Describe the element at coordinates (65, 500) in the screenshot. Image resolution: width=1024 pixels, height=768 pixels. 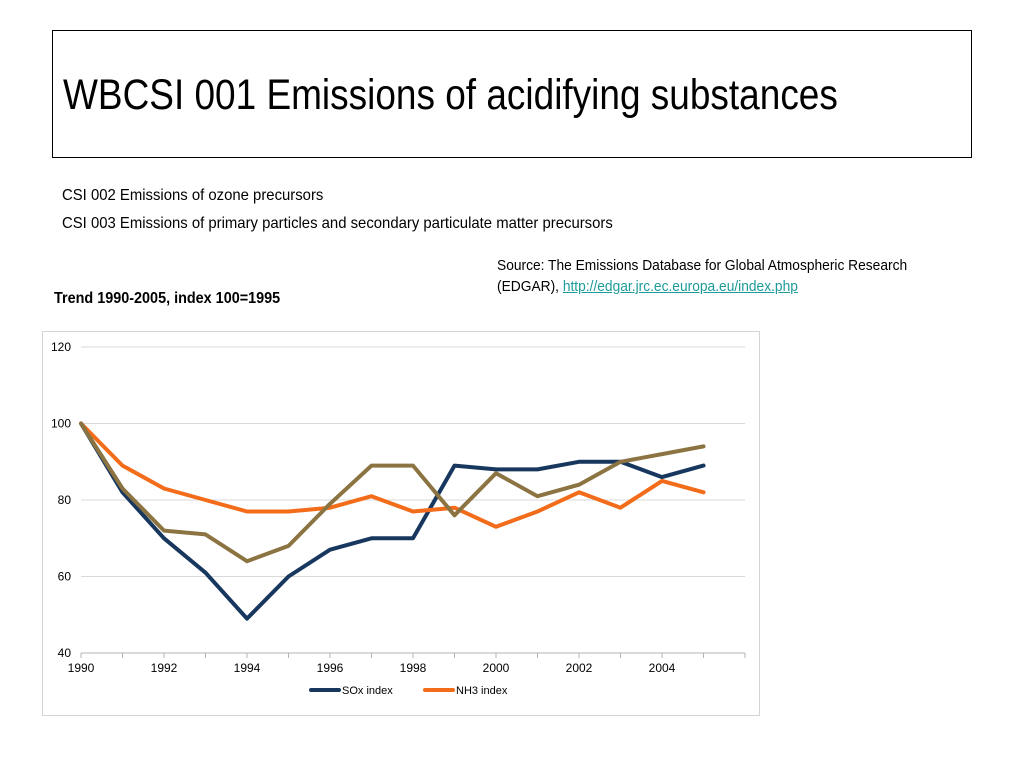
I see `y-tick-label: 80` at that location.